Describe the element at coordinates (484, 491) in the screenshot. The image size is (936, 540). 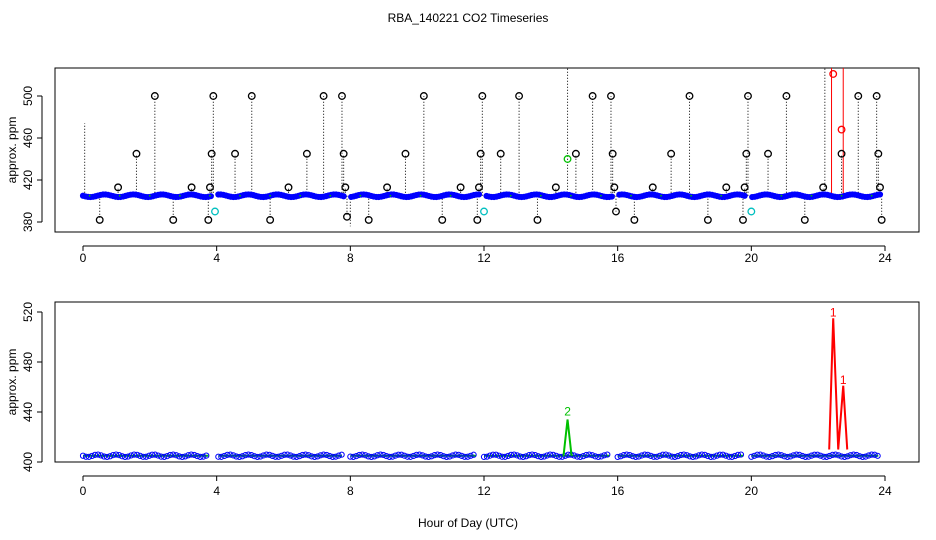
I see `bottom-x-tick-label: 12` at that location.